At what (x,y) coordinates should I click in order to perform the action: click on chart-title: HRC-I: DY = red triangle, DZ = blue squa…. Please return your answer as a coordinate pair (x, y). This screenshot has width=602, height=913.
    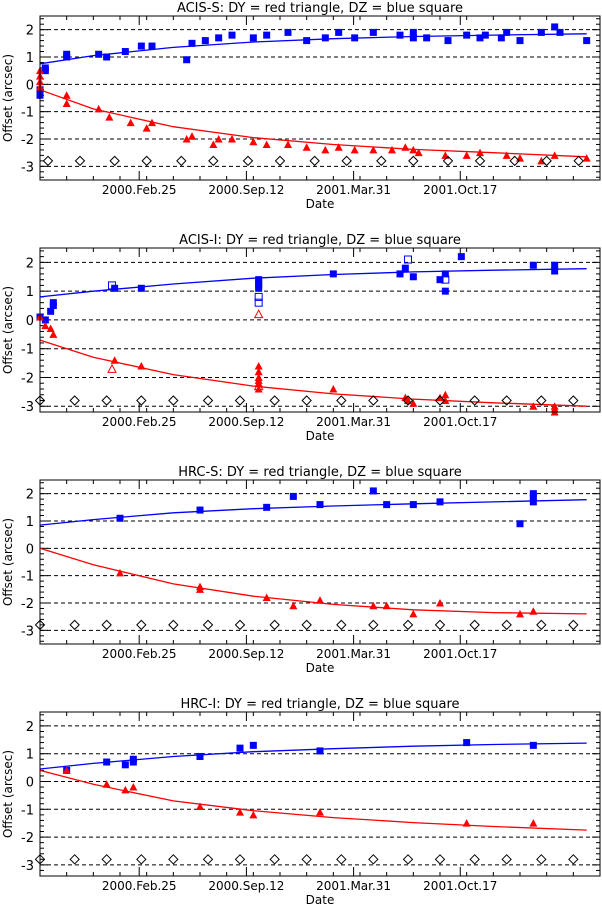
    Looking at the image, I should click on (319, 704).